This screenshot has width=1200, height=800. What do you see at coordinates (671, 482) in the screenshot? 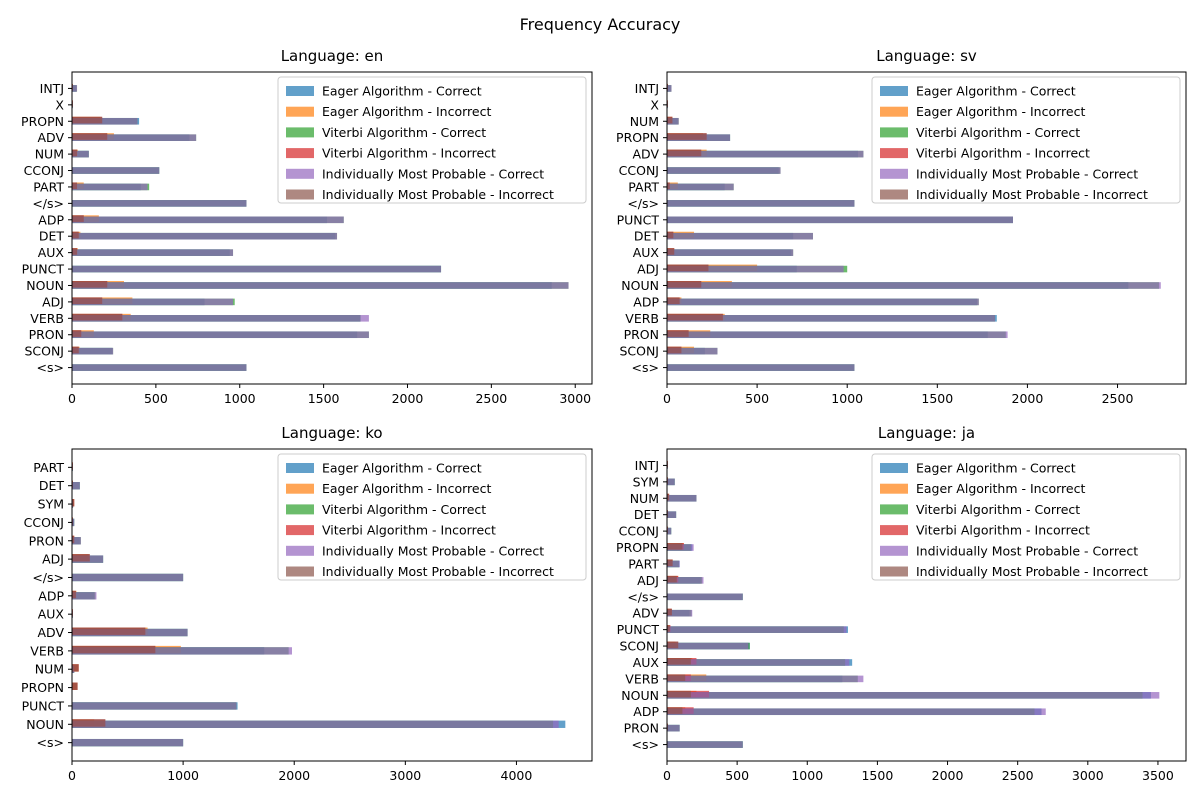
I see `bar-sym-individually-most-probable-correct` at bounding box center [671, 482].